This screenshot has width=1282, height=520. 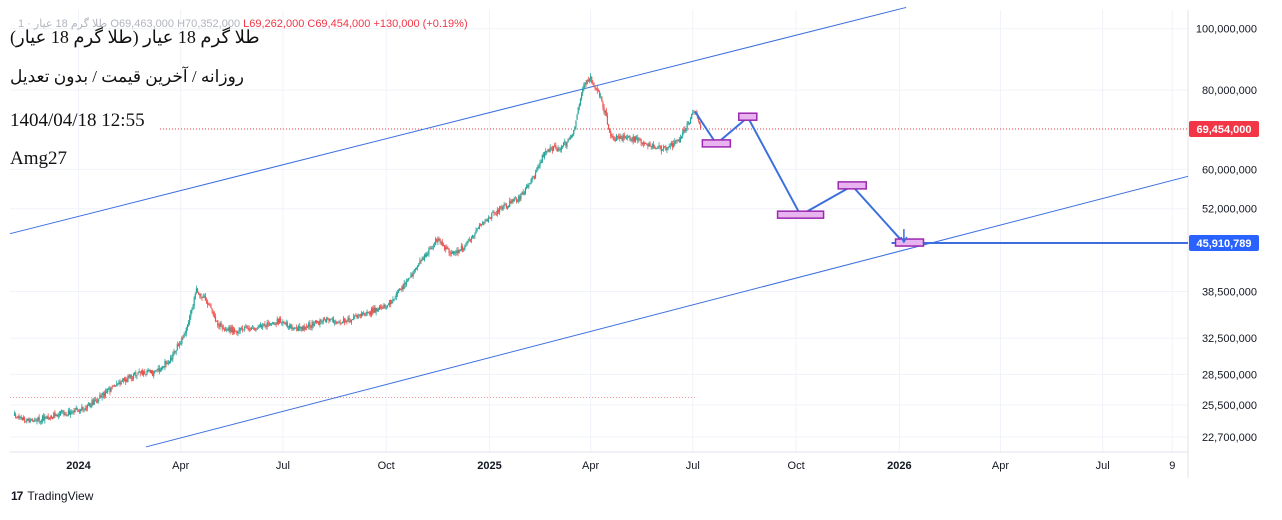 I want to click on tradingview-branding: 17 TradingView, so click(x=52, y=496).